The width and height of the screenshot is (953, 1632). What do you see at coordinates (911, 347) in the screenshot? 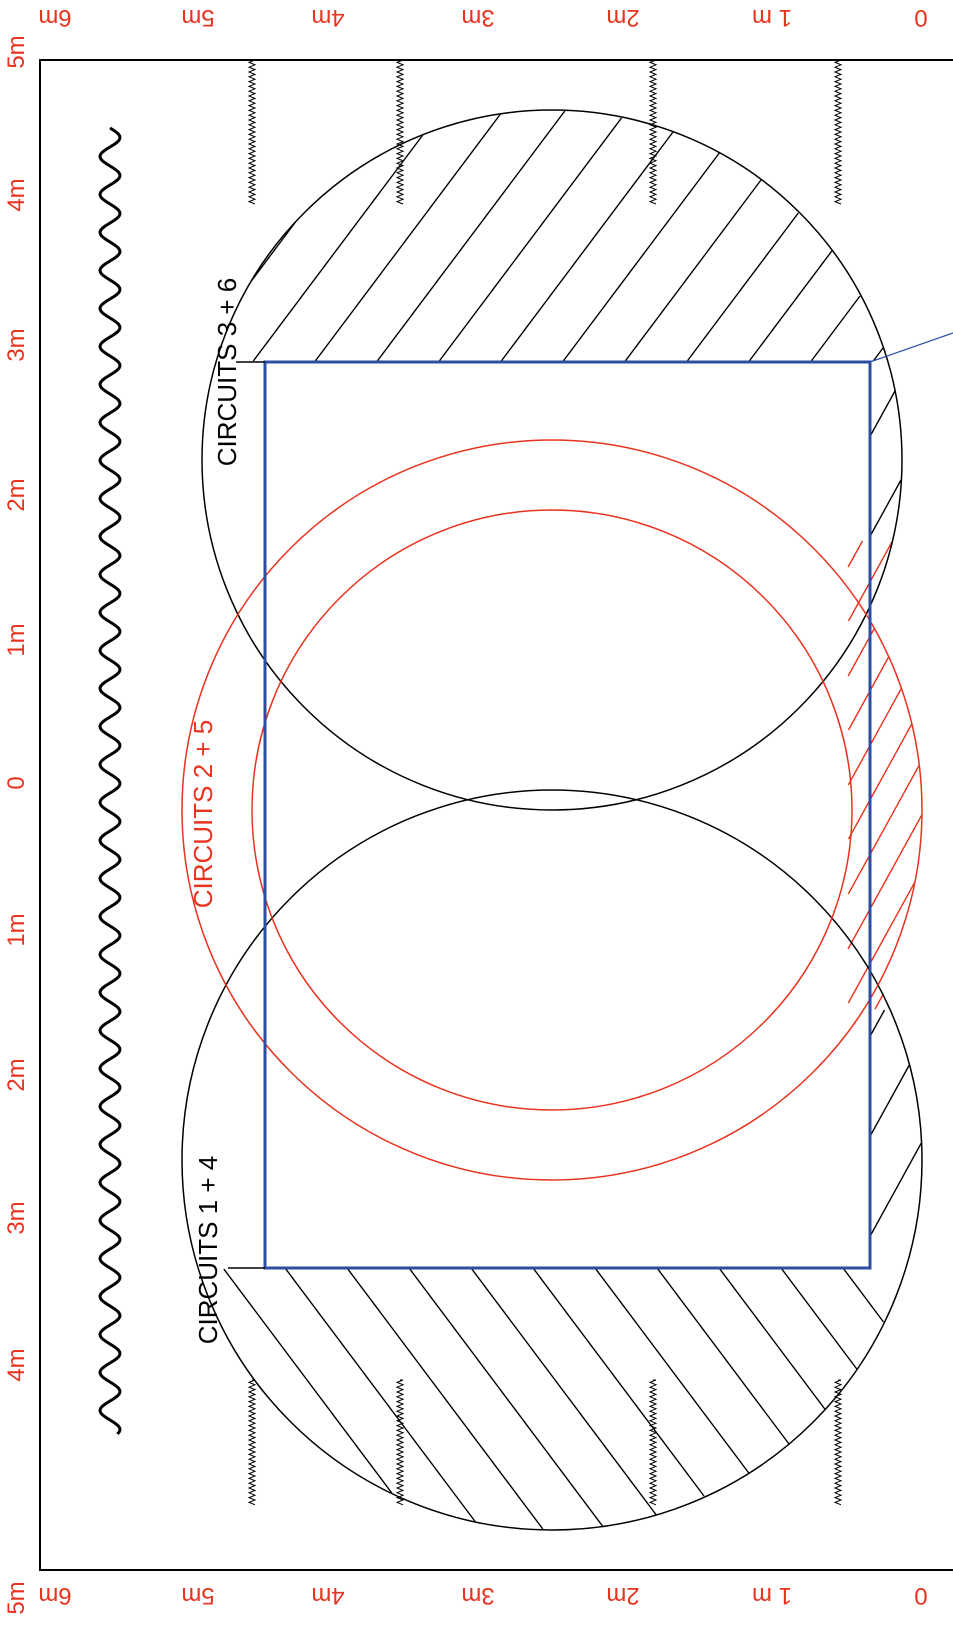
I see `rect-leader-line` at bounding box center [911, 347].